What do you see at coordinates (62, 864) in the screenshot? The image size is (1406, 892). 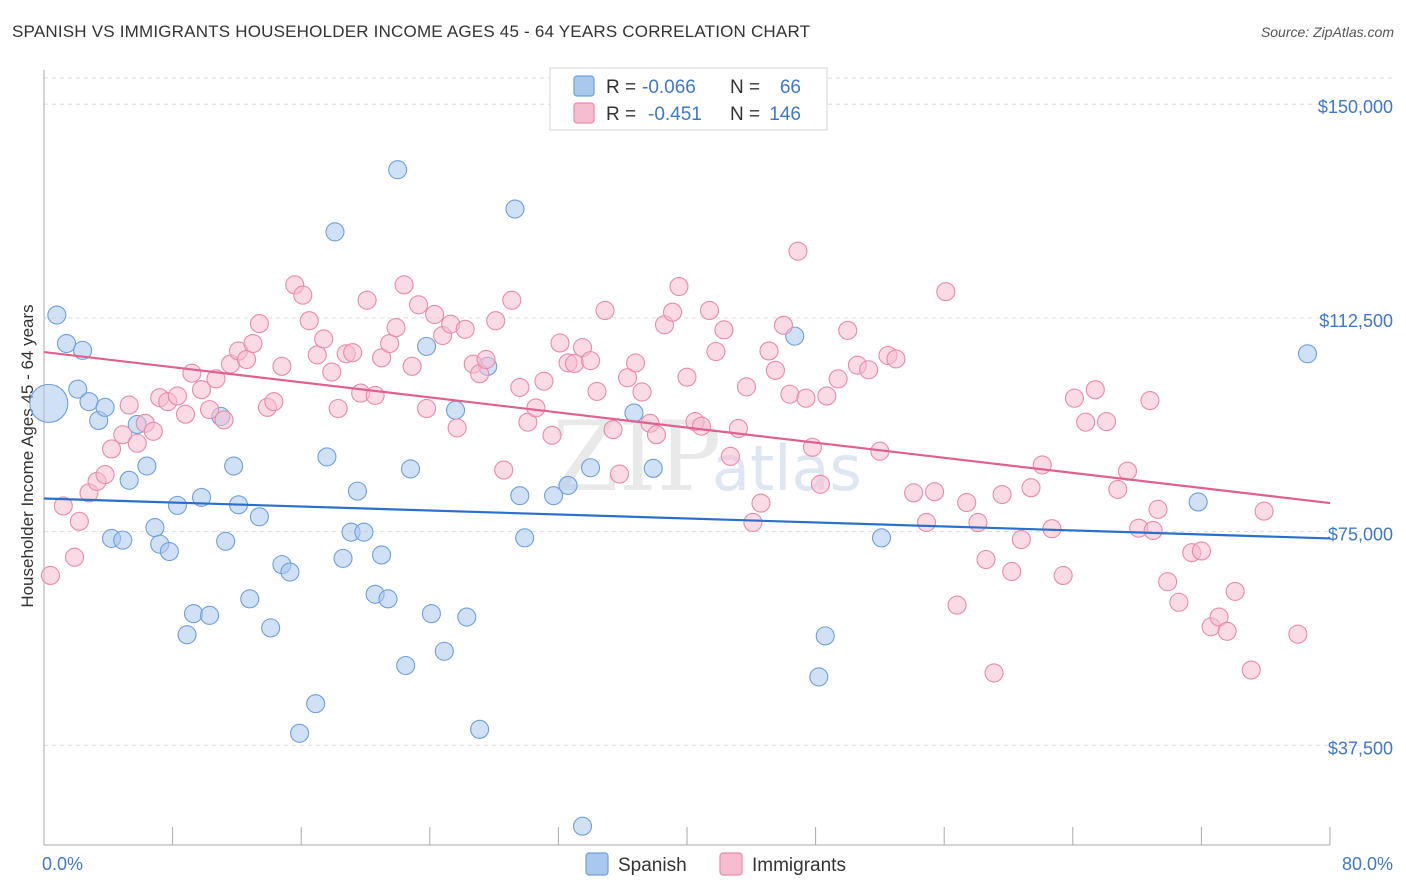 I see `x-tick-label-min: 0.0%` at bounding box center [62, 864].